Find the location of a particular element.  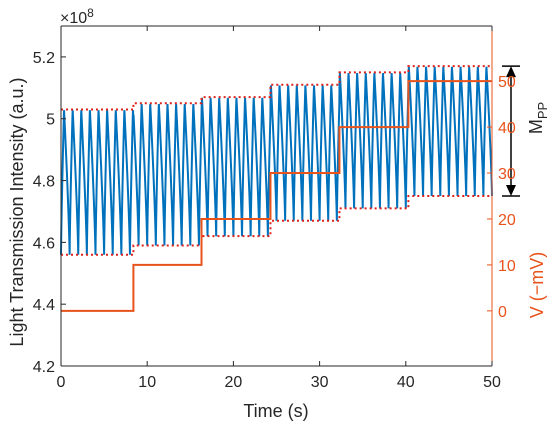

y-axis-right-label: V (−mV) is located at coordinates (537, 285).